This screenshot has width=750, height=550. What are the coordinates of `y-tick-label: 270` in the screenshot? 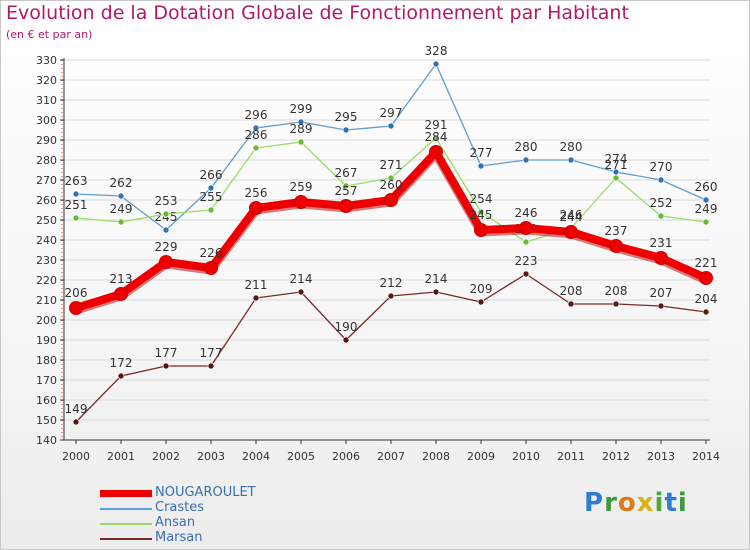 It's located at (46, 180).